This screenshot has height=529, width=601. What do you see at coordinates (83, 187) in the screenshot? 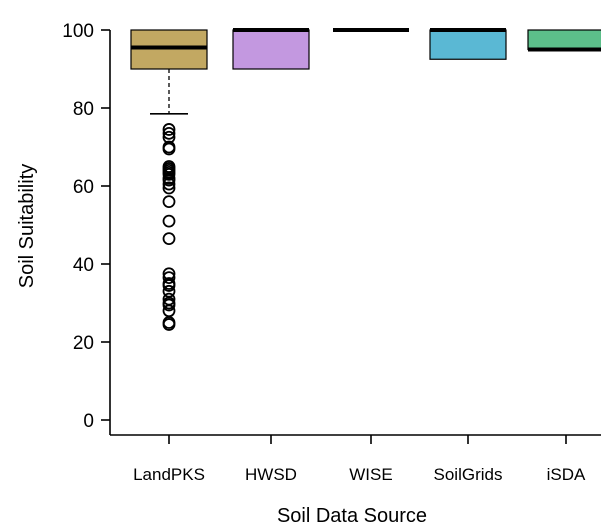
I see `y-tick-label: 60` at bounding box center [83, 187].